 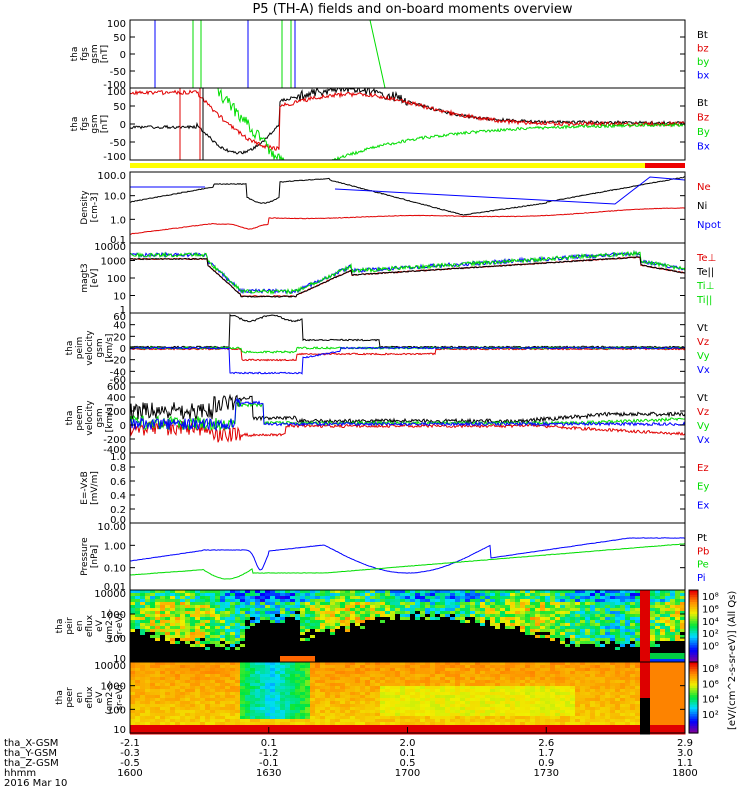 I want to click on Vx-peim-trace-group, so click(x=407, y=360).